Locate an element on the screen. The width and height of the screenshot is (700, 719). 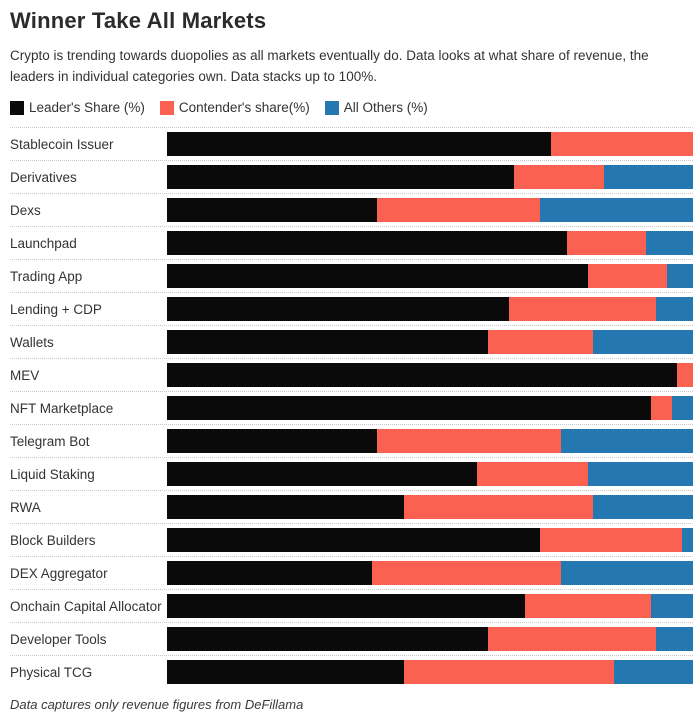
chart-row: MEV is located at coordinates (351, 374).